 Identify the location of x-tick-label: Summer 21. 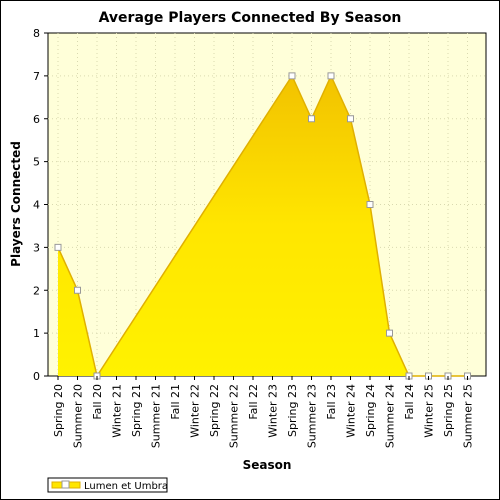
(156, 416).